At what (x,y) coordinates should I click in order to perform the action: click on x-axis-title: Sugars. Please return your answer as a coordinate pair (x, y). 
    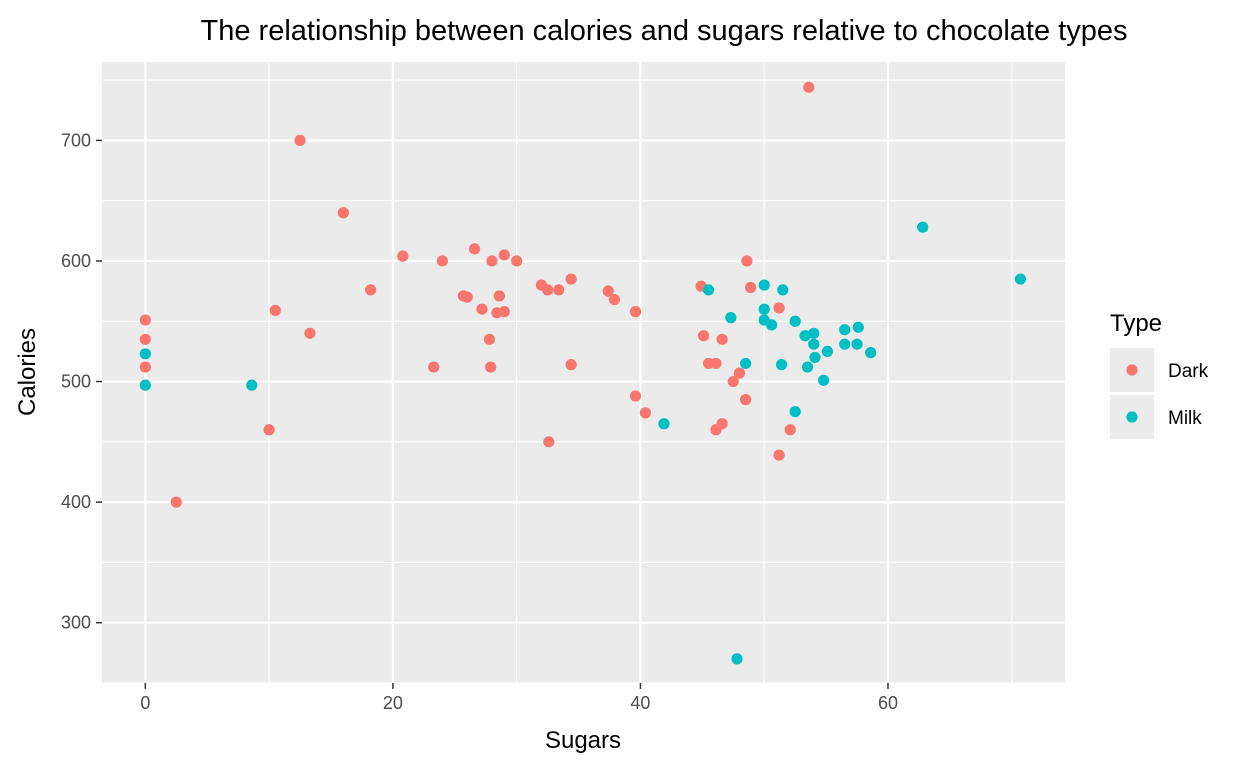
    Looking at the image, I should click on (583, 740).